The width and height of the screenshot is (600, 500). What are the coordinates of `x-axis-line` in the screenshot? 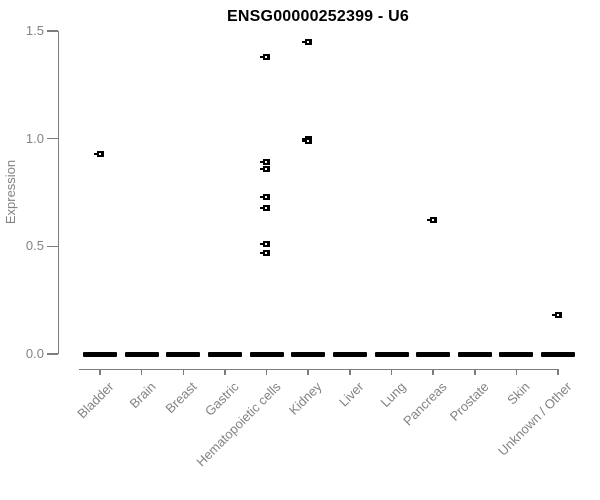 It's located at (319, 369).